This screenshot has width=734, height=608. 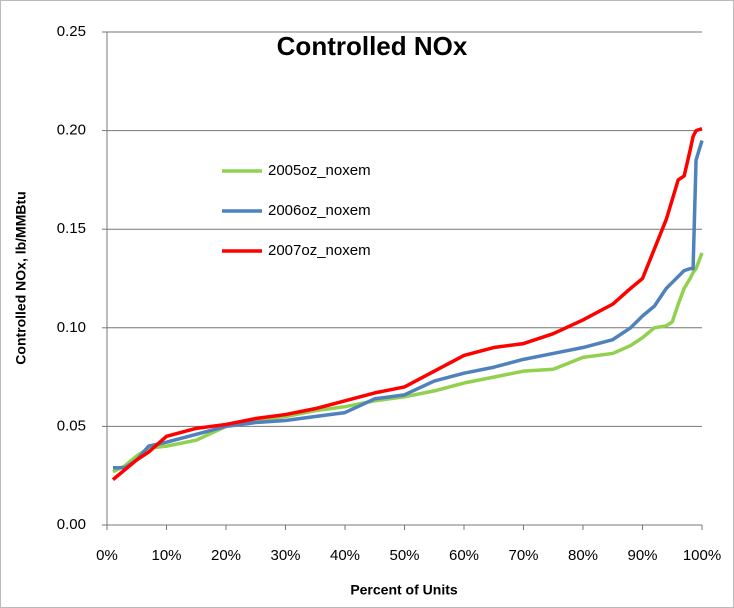 What do you see at coordinates (345, 555) in the screenshot?
I see `x-tick-label: 40%` at bounding box center [345, 555].